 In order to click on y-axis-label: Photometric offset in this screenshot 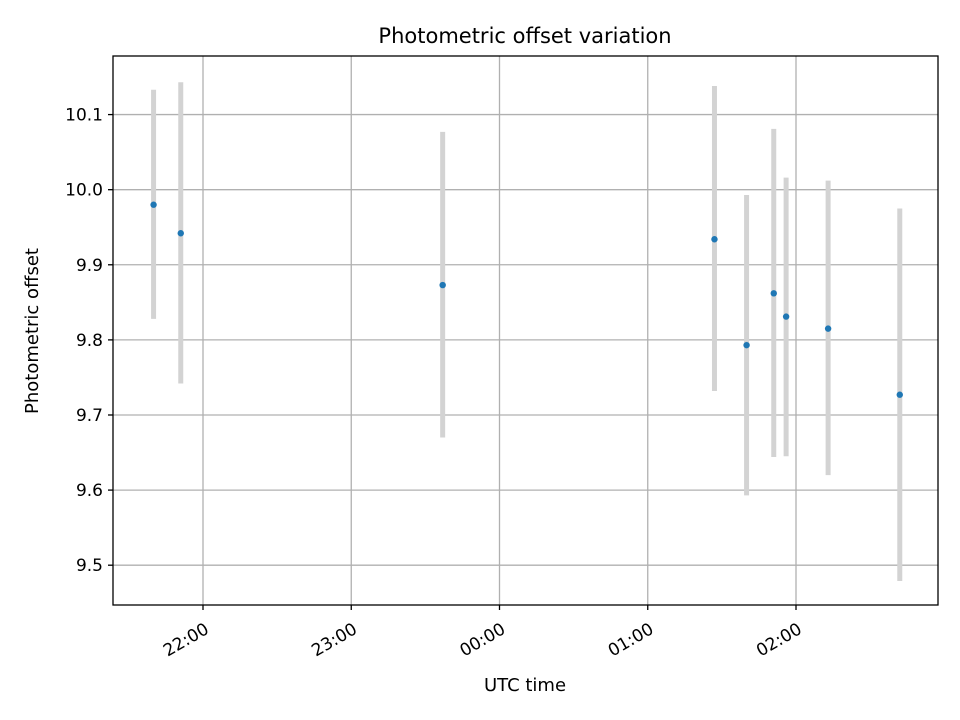, I will do `click(32, 331)`.